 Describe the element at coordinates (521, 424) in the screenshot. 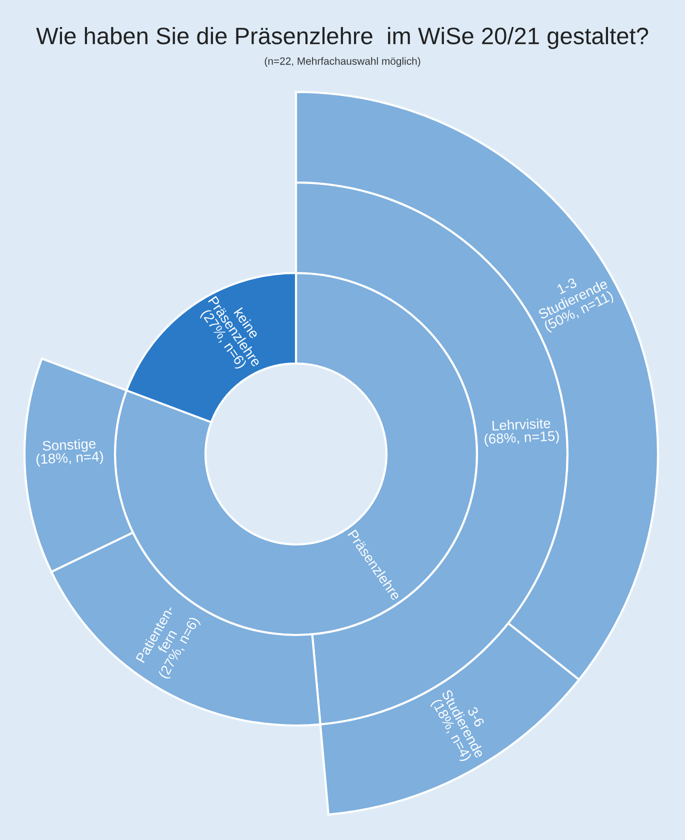

I see `category-label: Lehrvisite` at that location.